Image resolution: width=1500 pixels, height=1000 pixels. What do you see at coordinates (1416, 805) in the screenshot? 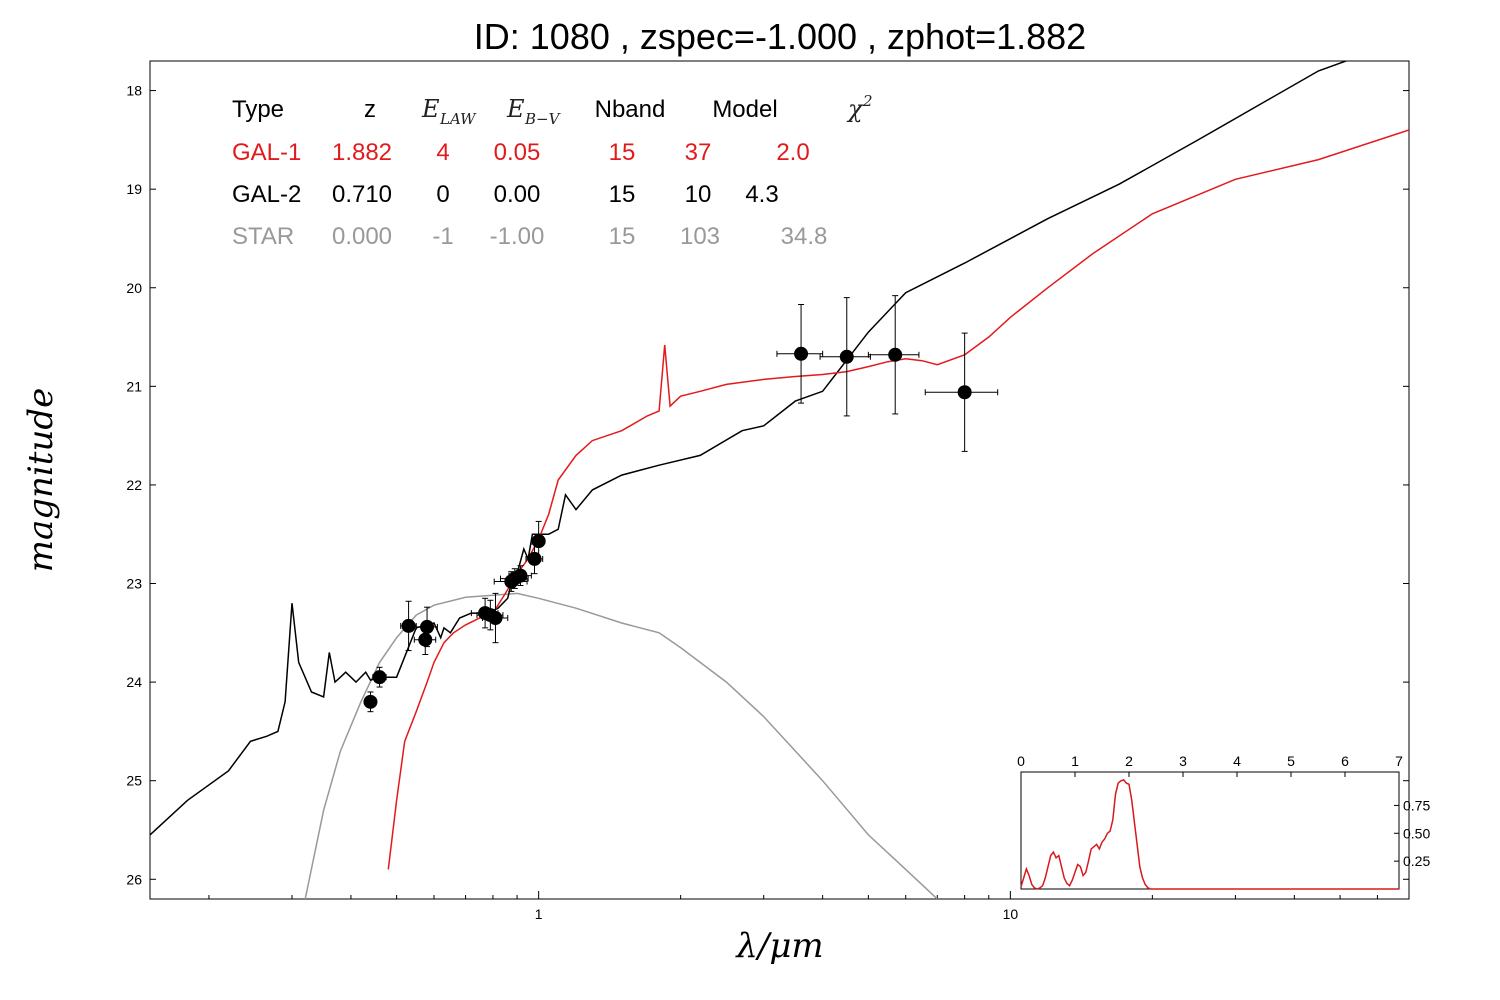
I see `inset-y-tick-label: 0.75` at bounding box center [1416, 805].